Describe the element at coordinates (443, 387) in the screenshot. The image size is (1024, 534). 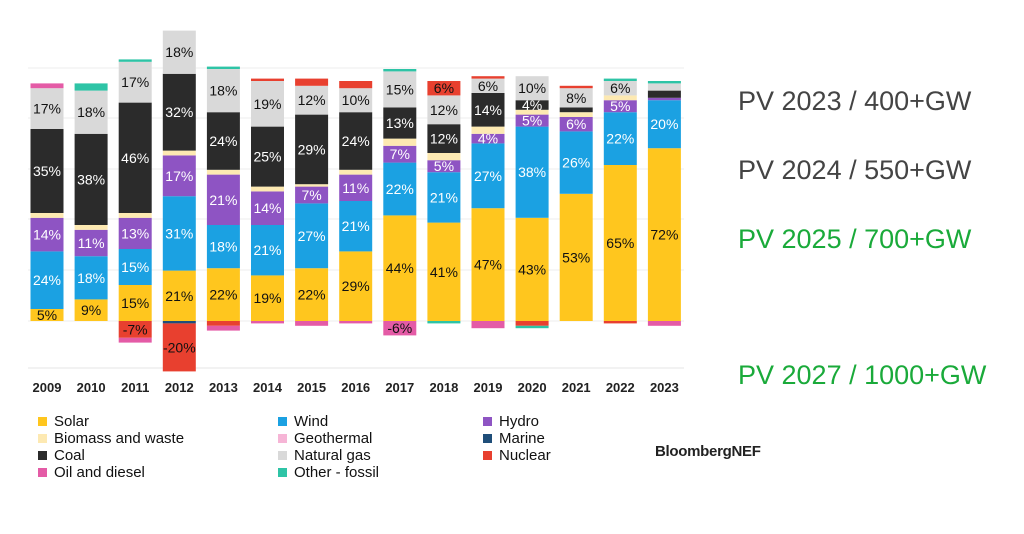
I see `x-tick-label: 2018` at that location.